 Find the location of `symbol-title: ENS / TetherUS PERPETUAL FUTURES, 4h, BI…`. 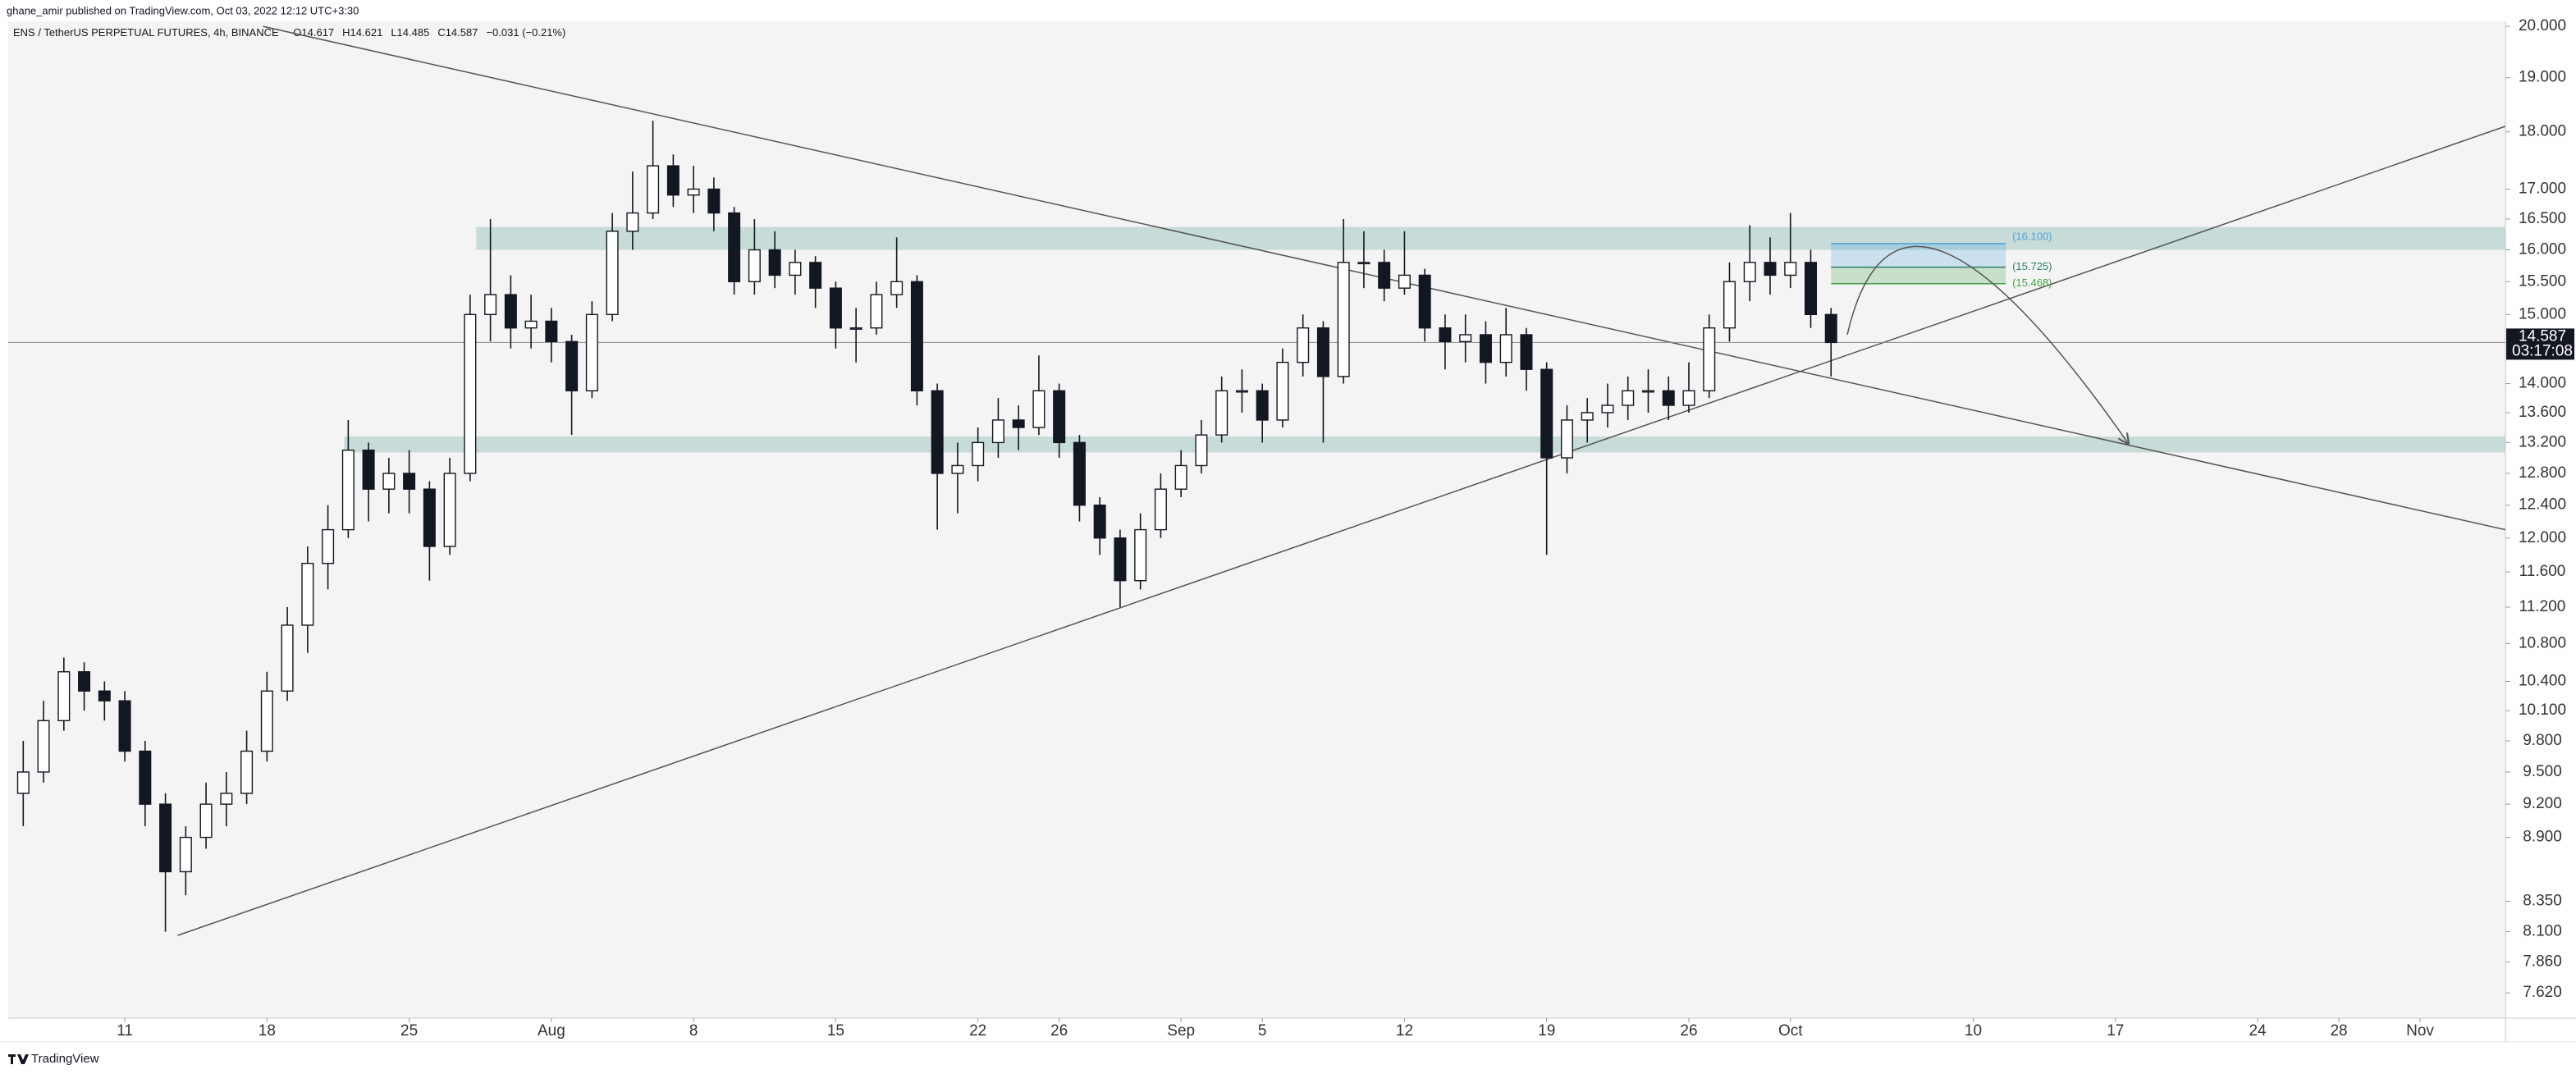

symbol-title: ENS / TetherUS PERPETUAL FUTURES, 4h, BI… is located at coordinates (146, 32).